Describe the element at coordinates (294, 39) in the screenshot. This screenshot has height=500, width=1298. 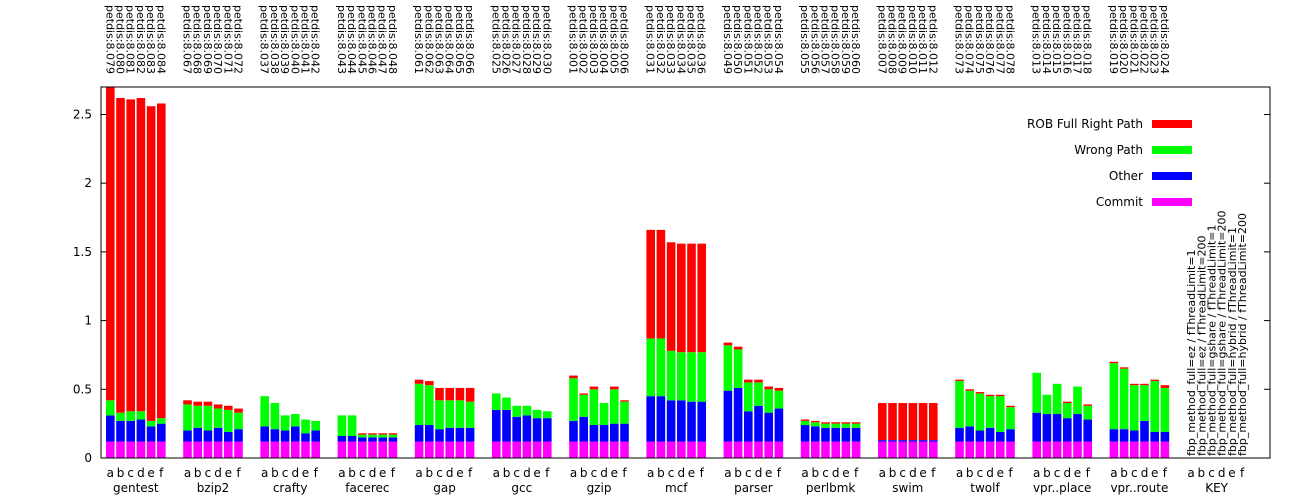
I see `run-label: petdis:8.040` at that location.